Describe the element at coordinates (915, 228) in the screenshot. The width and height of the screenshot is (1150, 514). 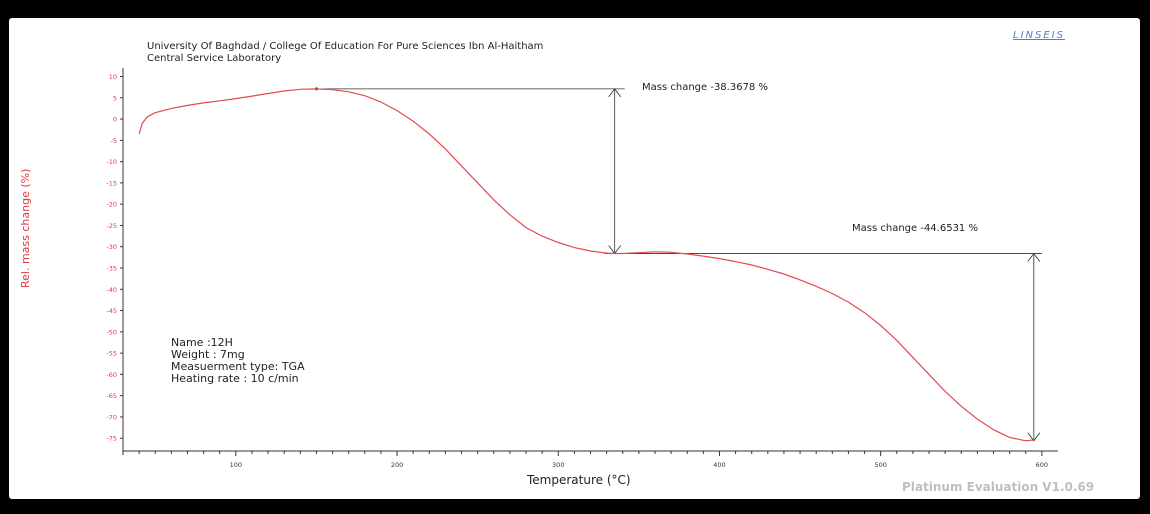
I see `mass-change-annotation-2: Mass change -44.6531 %` at that location.